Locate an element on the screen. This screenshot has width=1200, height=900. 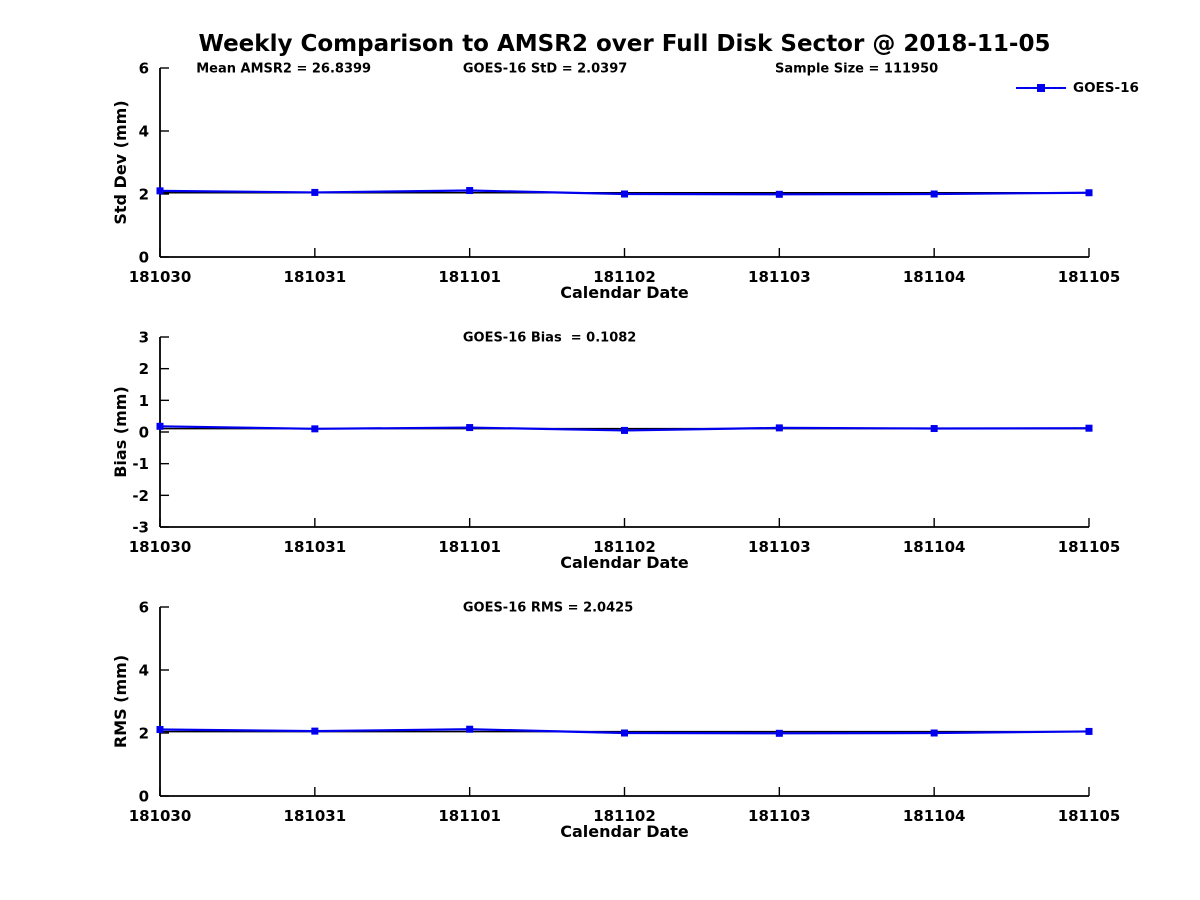
legend-square-marker-icon is located at coordinates (1041, 88).